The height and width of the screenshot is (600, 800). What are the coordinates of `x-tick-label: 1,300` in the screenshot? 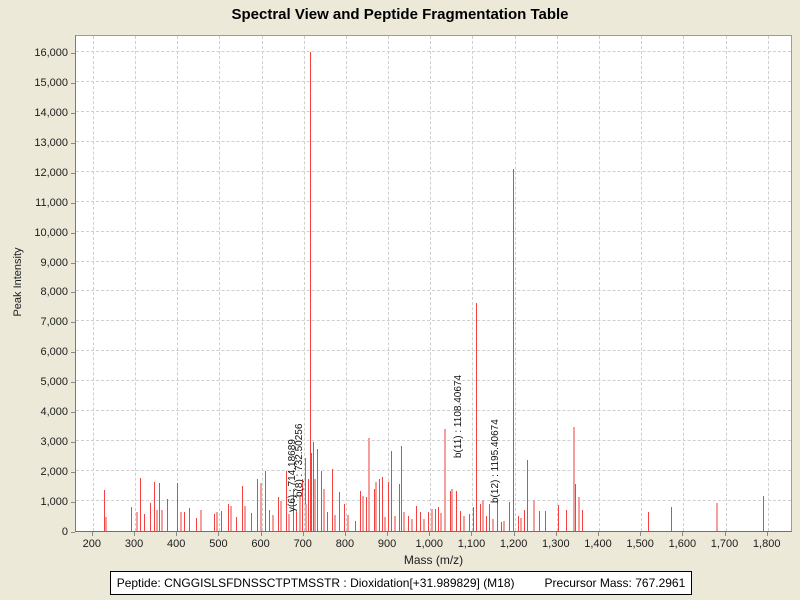 It's located at (556, 544).